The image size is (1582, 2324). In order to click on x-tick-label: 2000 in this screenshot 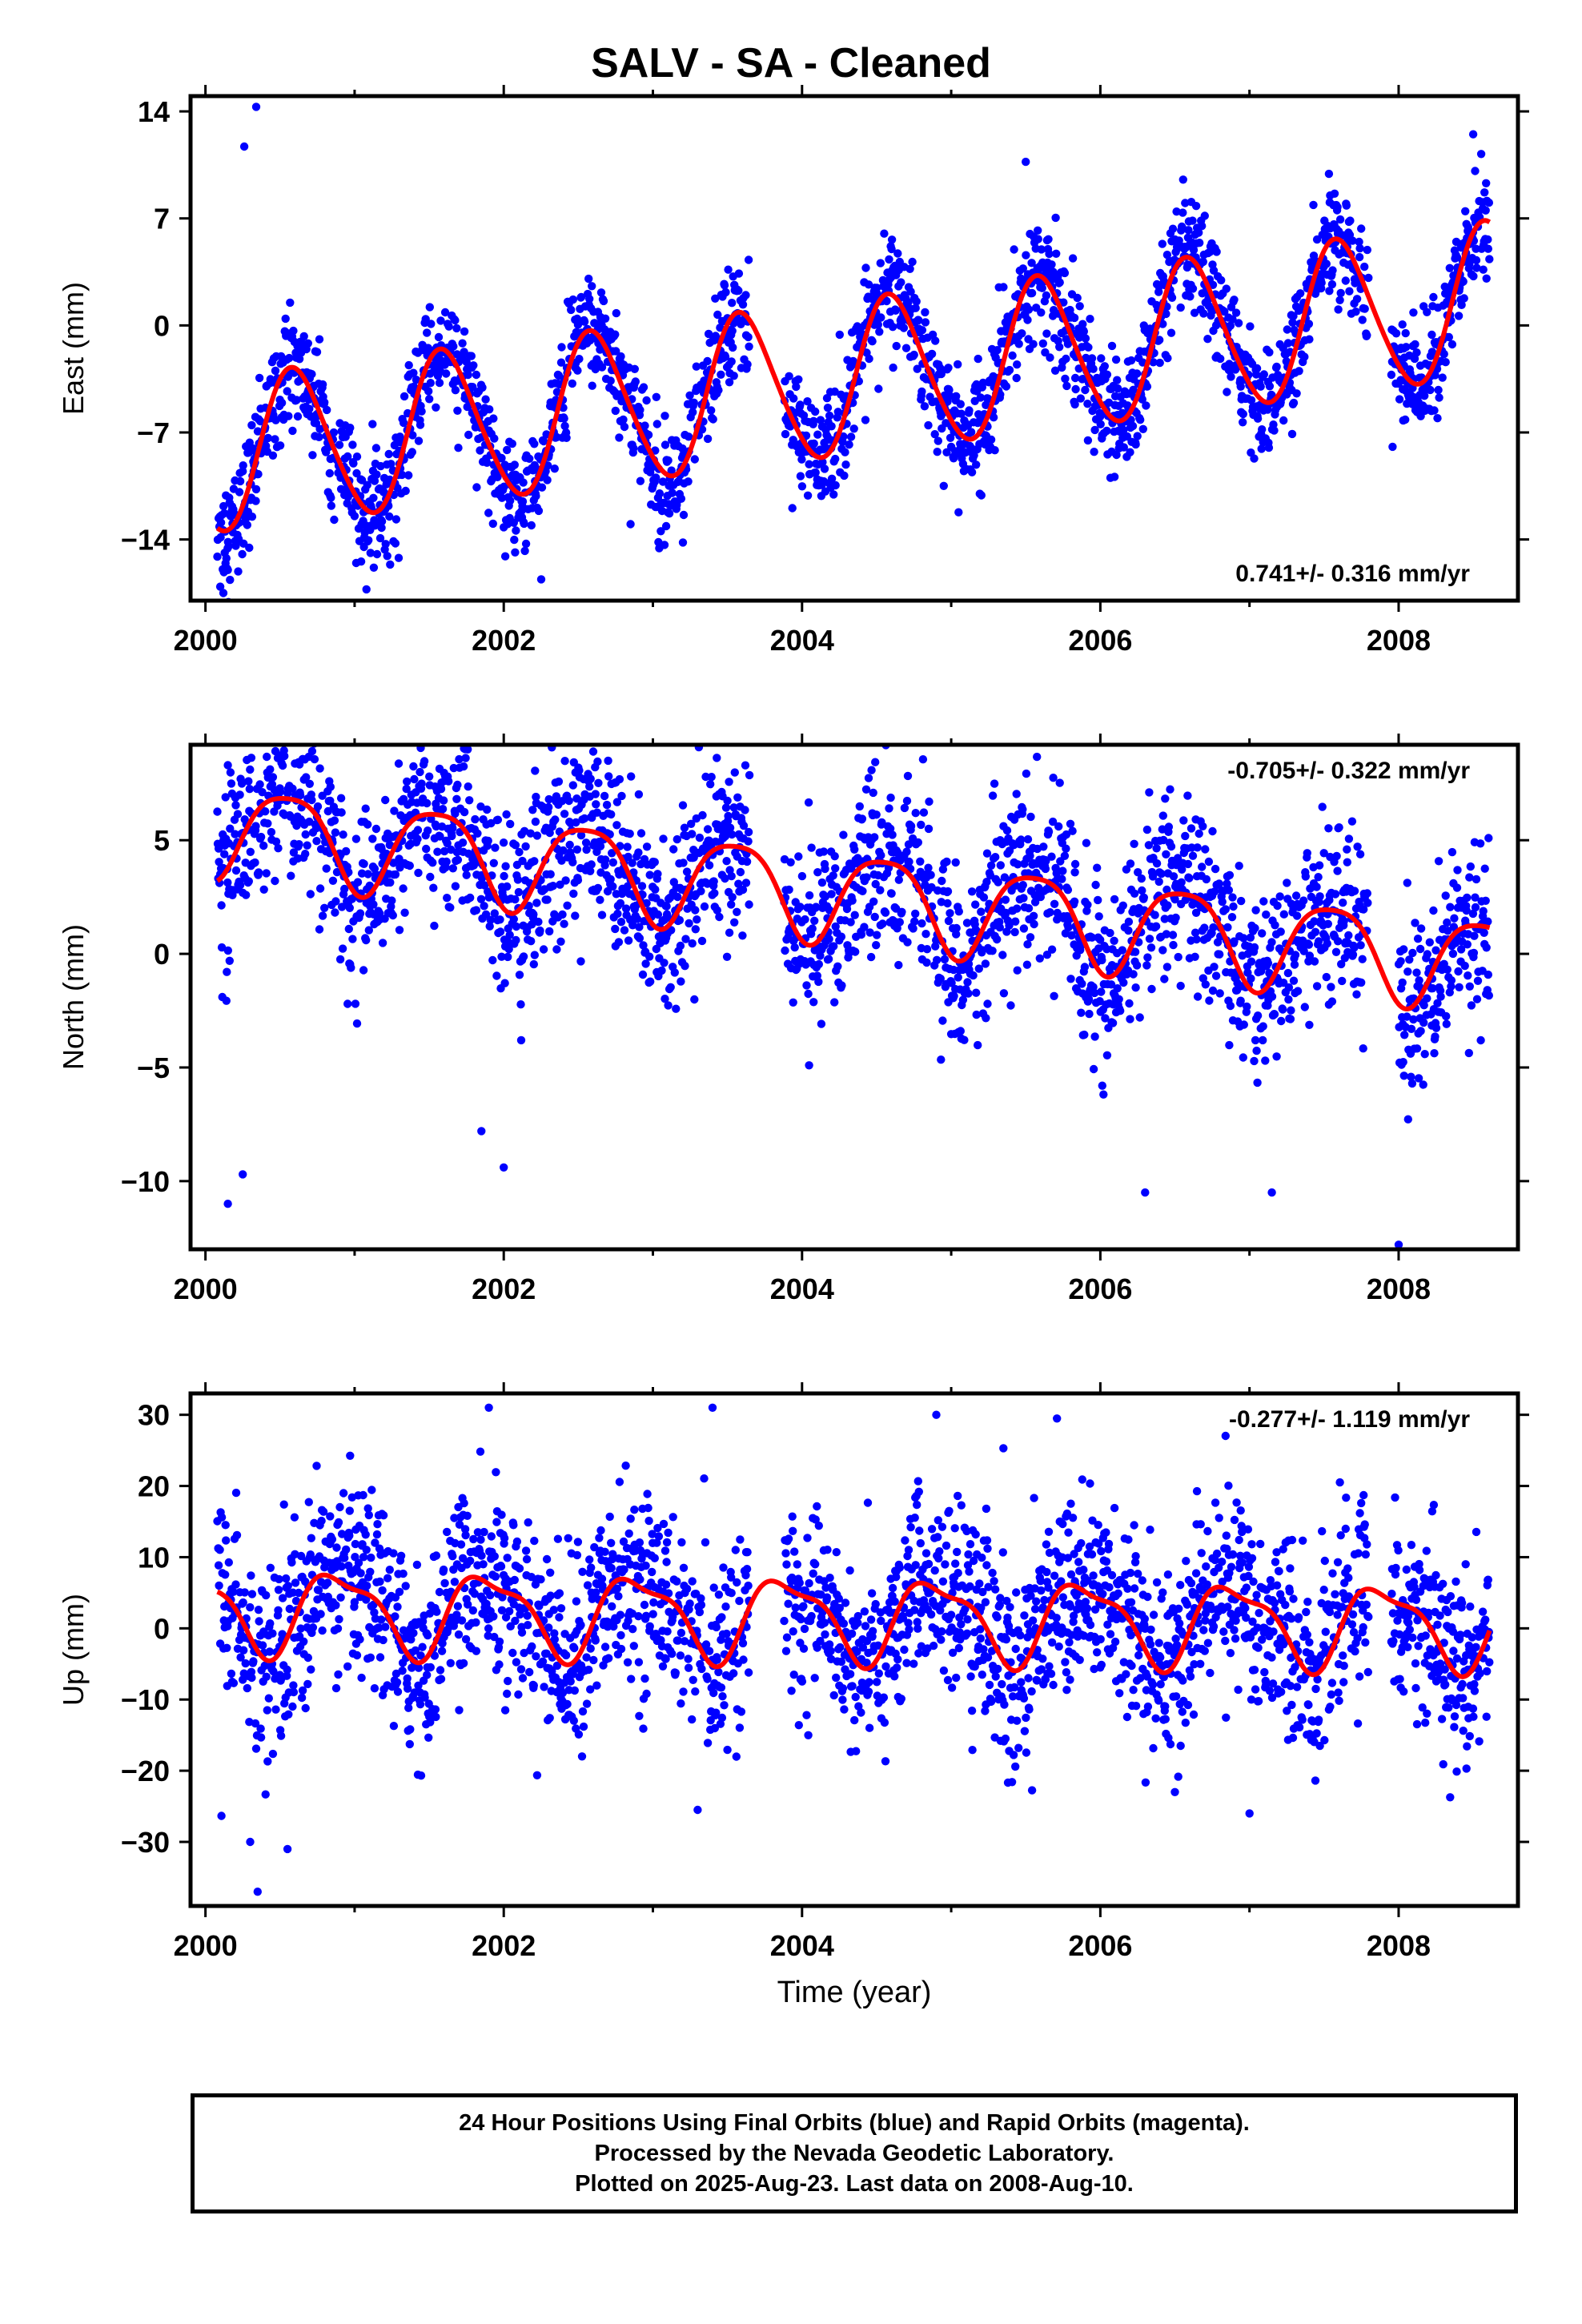, I will do `click(206, 640)`.